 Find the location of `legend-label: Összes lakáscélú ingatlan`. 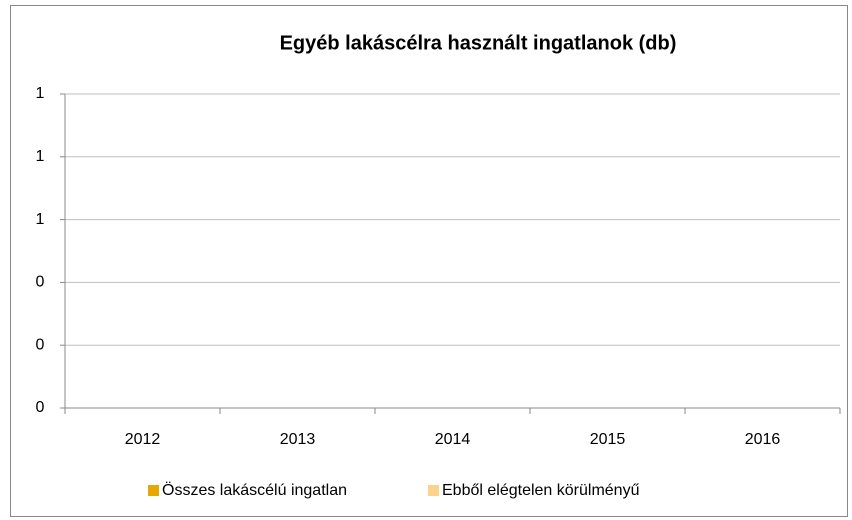

legend-label: Összes lakáscélú ingatlan is located at coordinates (254, 490).